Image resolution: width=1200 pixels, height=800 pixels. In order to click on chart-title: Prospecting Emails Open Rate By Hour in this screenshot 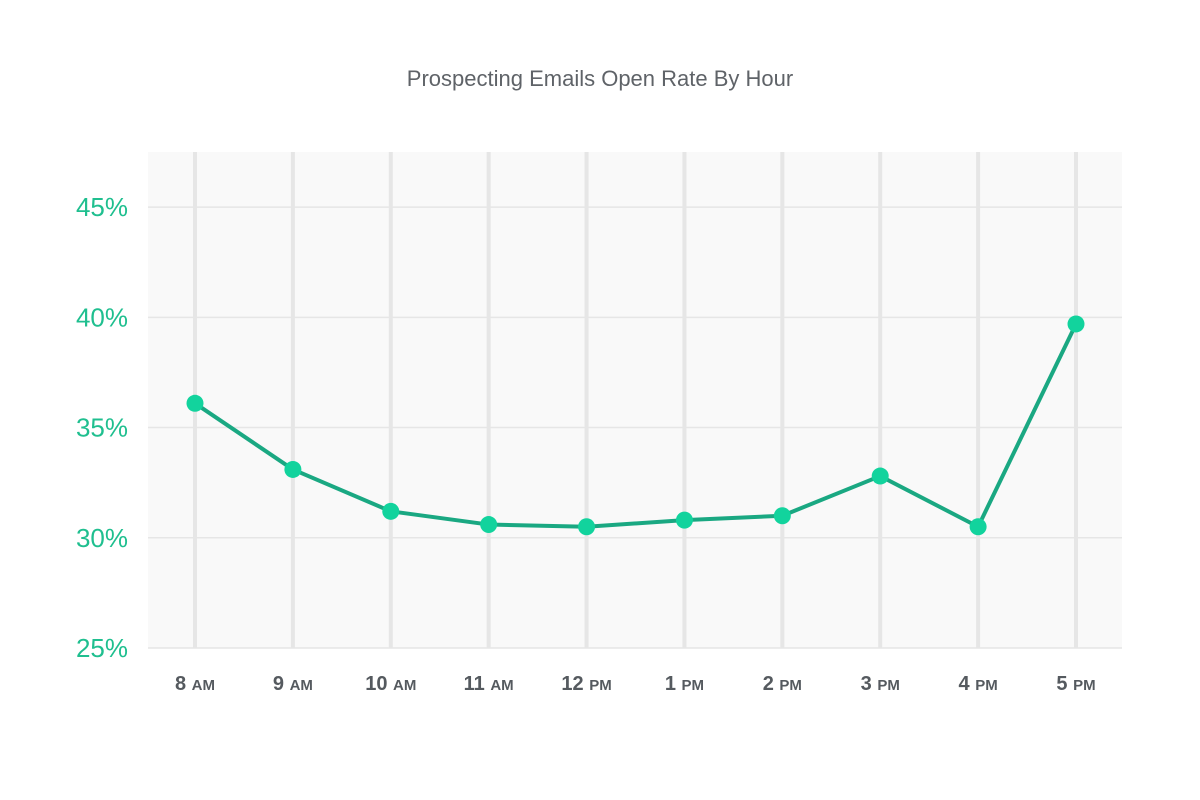, I will do `click(600, 78)`.